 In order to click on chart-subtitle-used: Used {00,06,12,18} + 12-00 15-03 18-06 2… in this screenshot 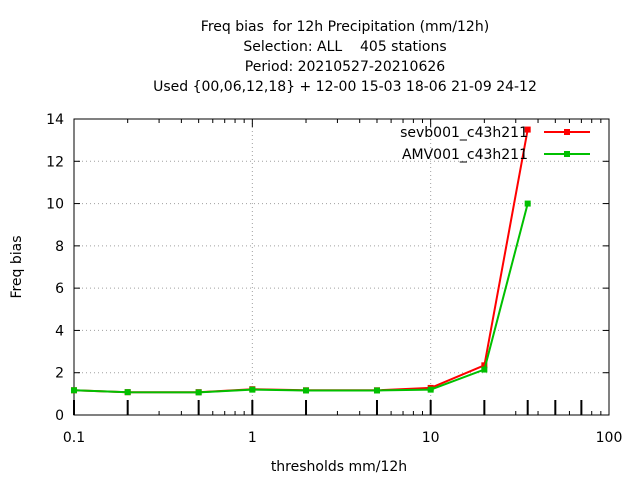, I will do `click(345, 87)`.